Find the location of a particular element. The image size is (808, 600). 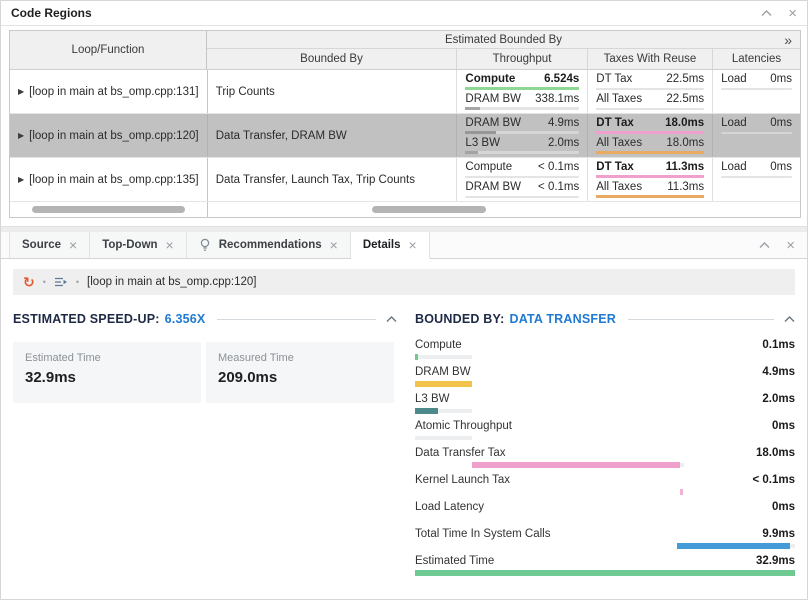

refresh-icon: ↻ is located at coordinates (29, 282).